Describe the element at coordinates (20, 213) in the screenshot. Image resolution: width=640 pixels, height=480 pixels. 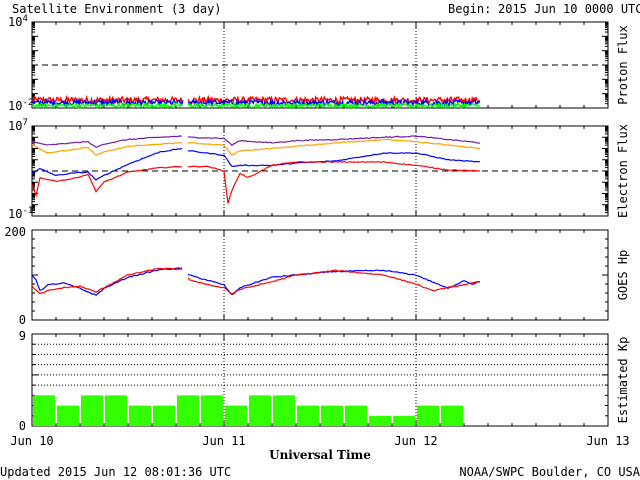
I see `y-tick-label: 10-1` at that location.